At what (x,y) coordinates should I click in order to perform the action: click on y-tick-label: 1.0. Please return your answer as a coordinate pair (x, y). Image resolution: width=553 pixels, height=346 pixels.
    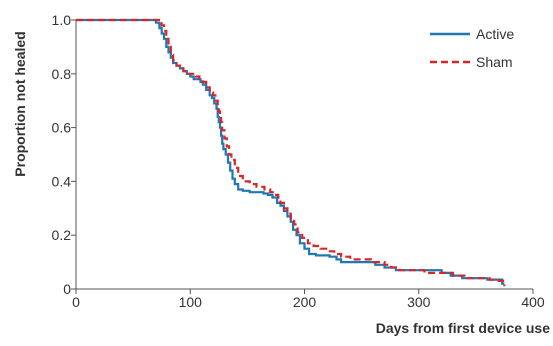
    Looking at the image, I should click on (62, 20).